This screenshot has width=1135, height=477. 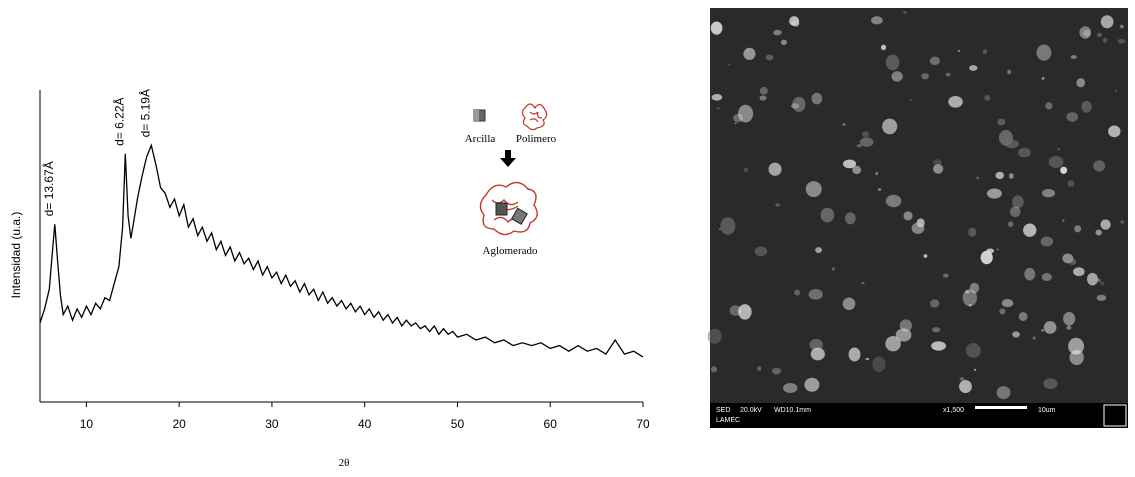 I want to click on scale: 10um, so click(x=1047, y=410).